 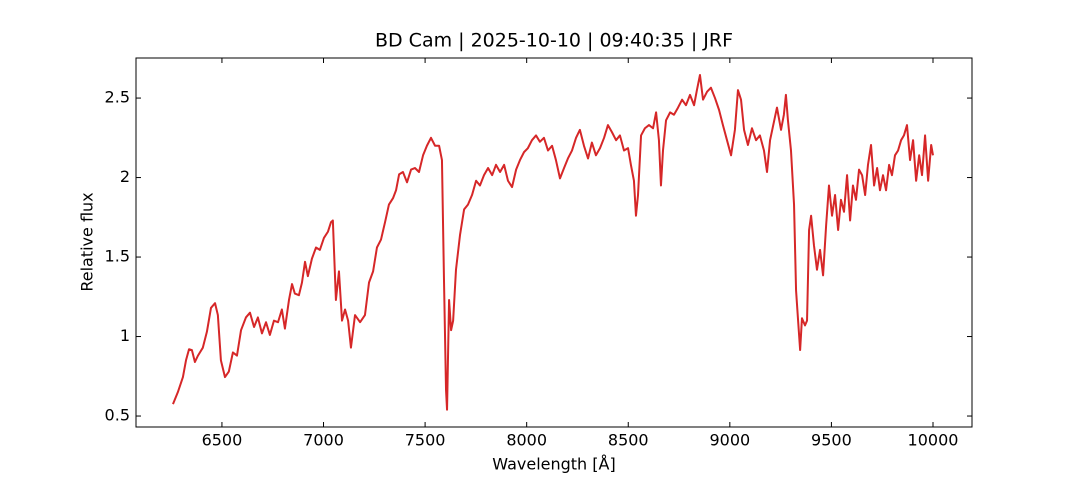 What do you see at coordinates (729, 440) in the screenshot?
I see `x-tick-label: 9000` at bounding box center [729, 440].